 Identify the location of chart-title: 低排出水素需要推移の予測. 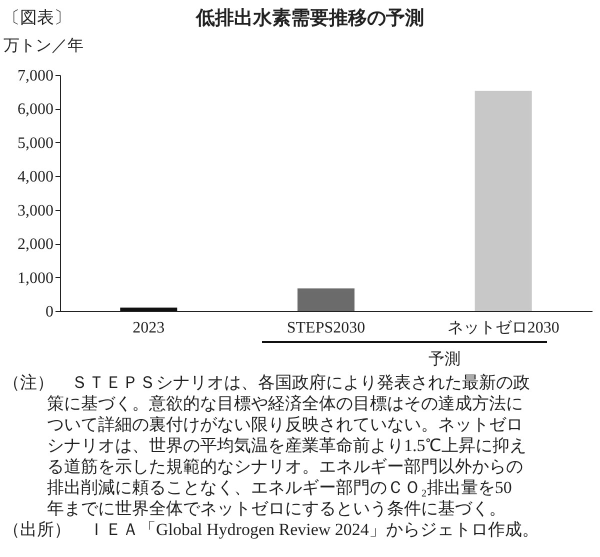
(309, 18).